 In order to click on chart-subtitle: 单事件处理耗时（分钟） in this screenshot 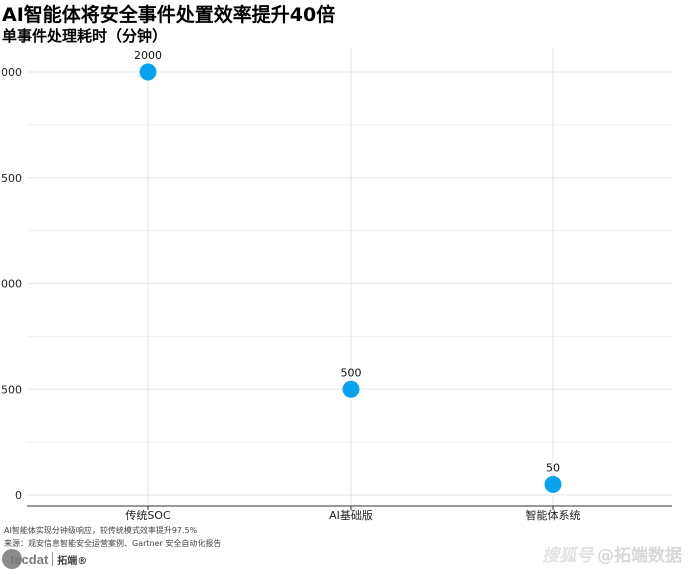, I will do `click(85, 36)`.